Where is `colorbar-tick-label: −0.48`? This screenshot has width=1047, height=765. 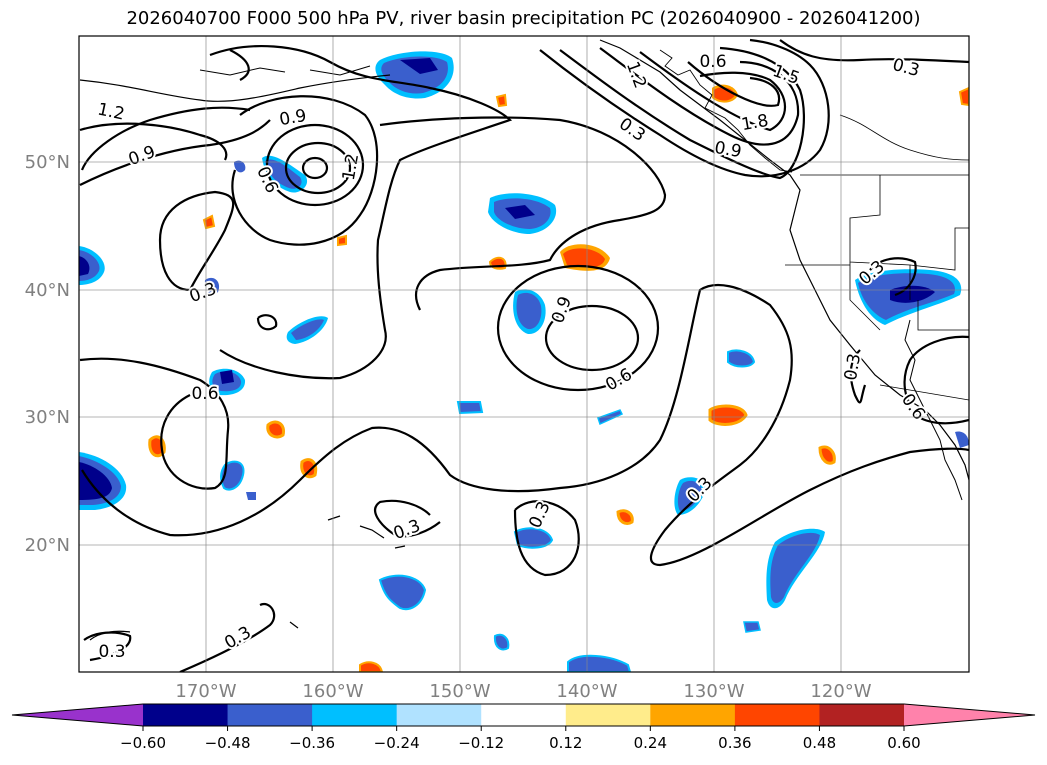
colorbar-tick-label: −0.48 is located at coordinates (228, 743).